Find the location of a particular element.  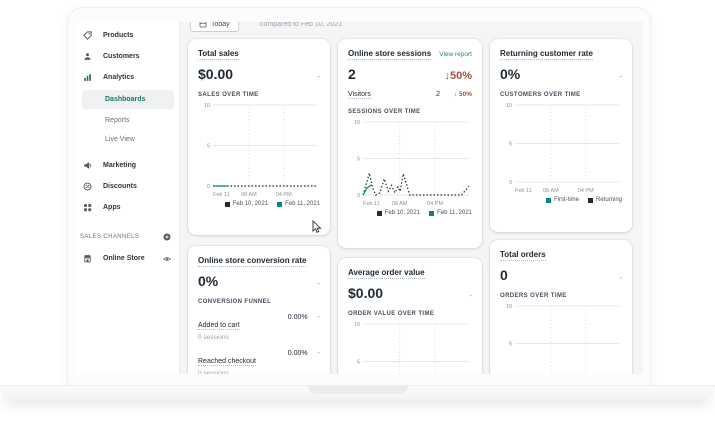

sidebar-item-label: Products is located at coordinates (118, 35).